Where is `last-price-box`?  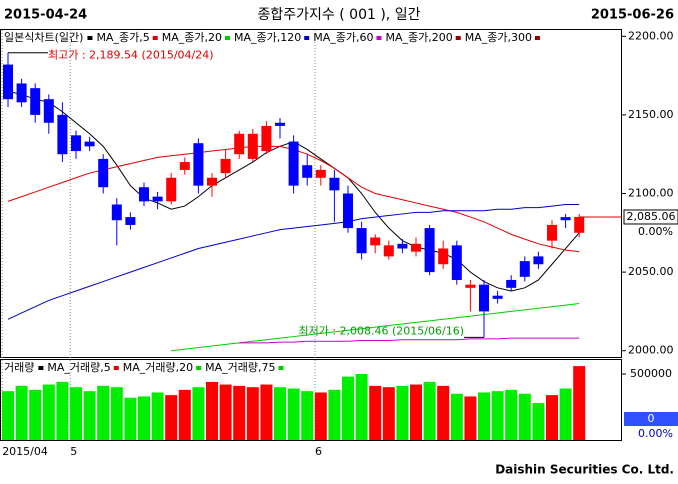 last-price-box is located at coordinates (650, 217).